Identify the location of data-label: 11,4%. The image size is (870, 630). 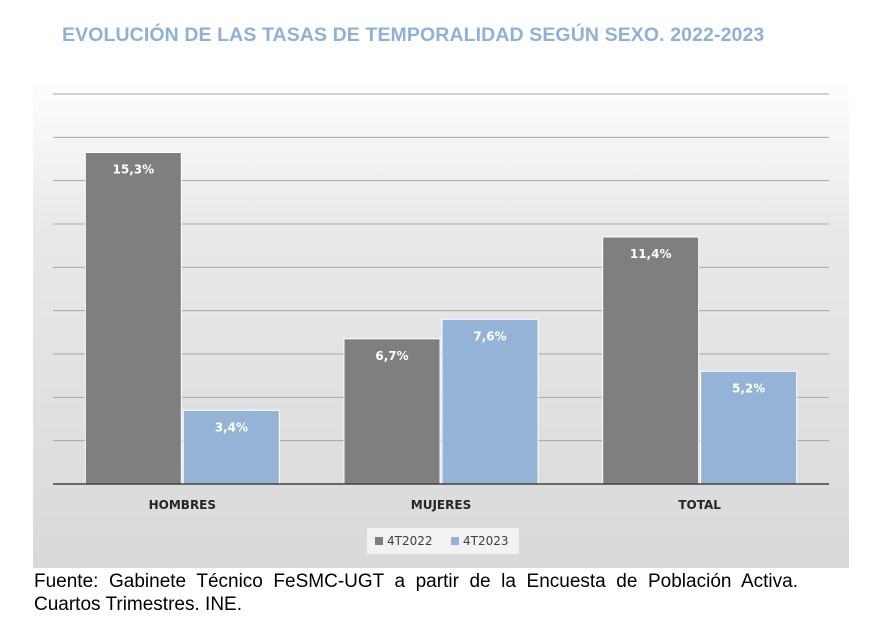
(651, 254).